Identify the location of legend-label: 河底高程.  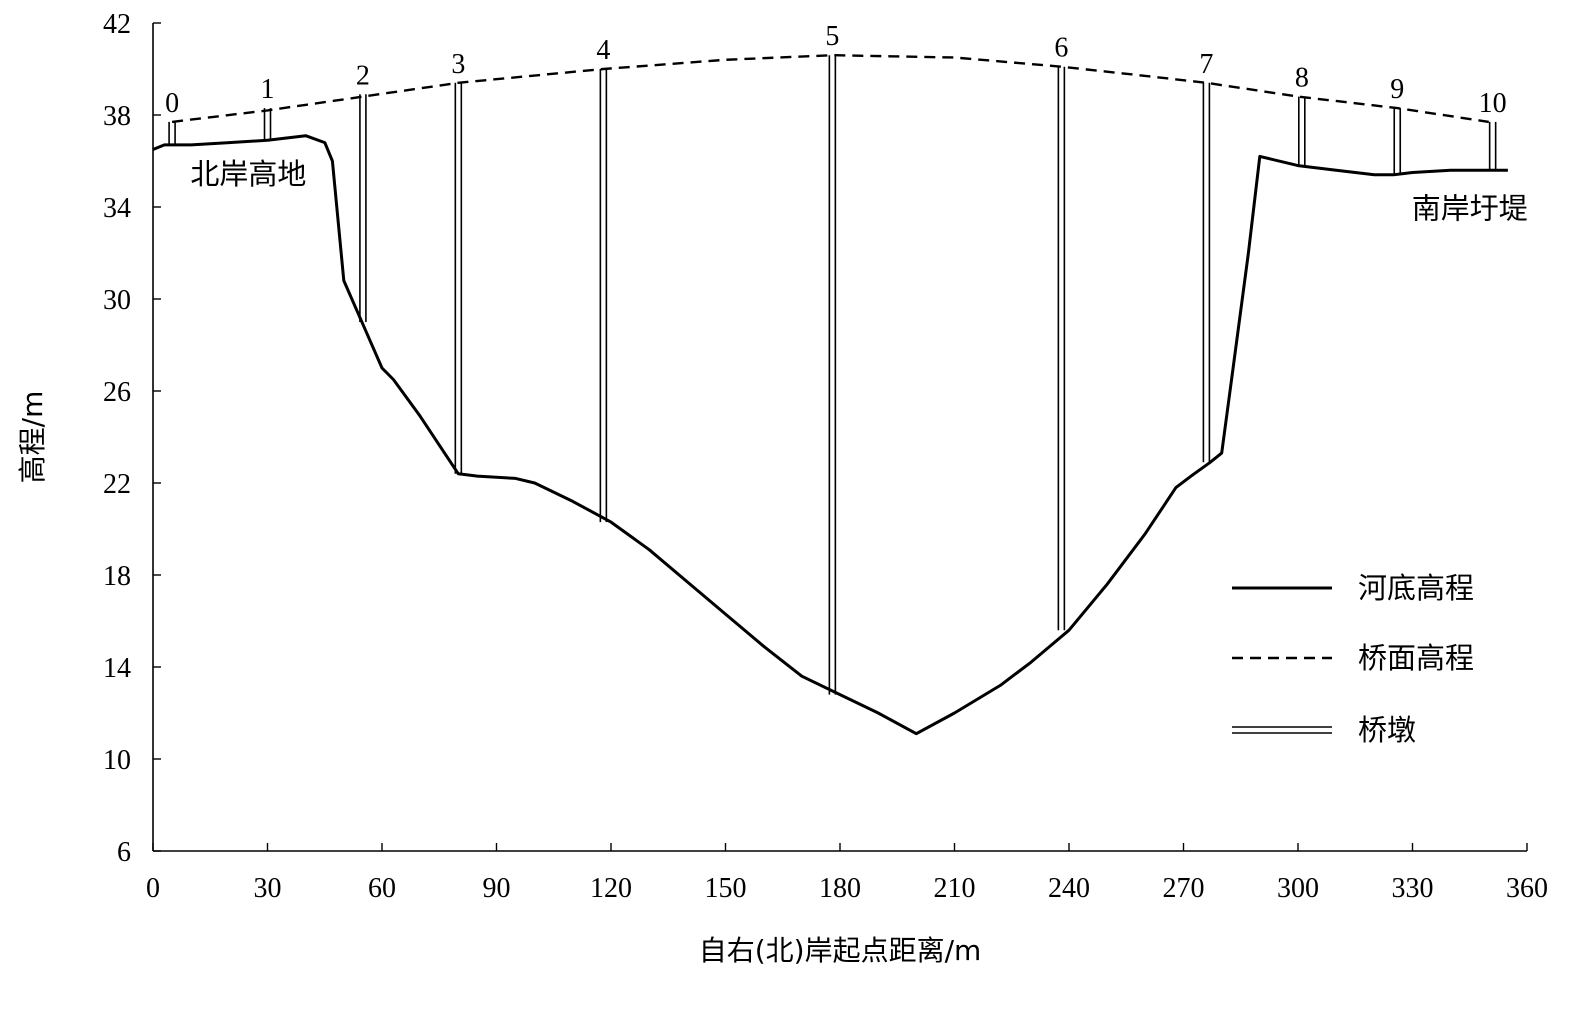
(1416, 588).